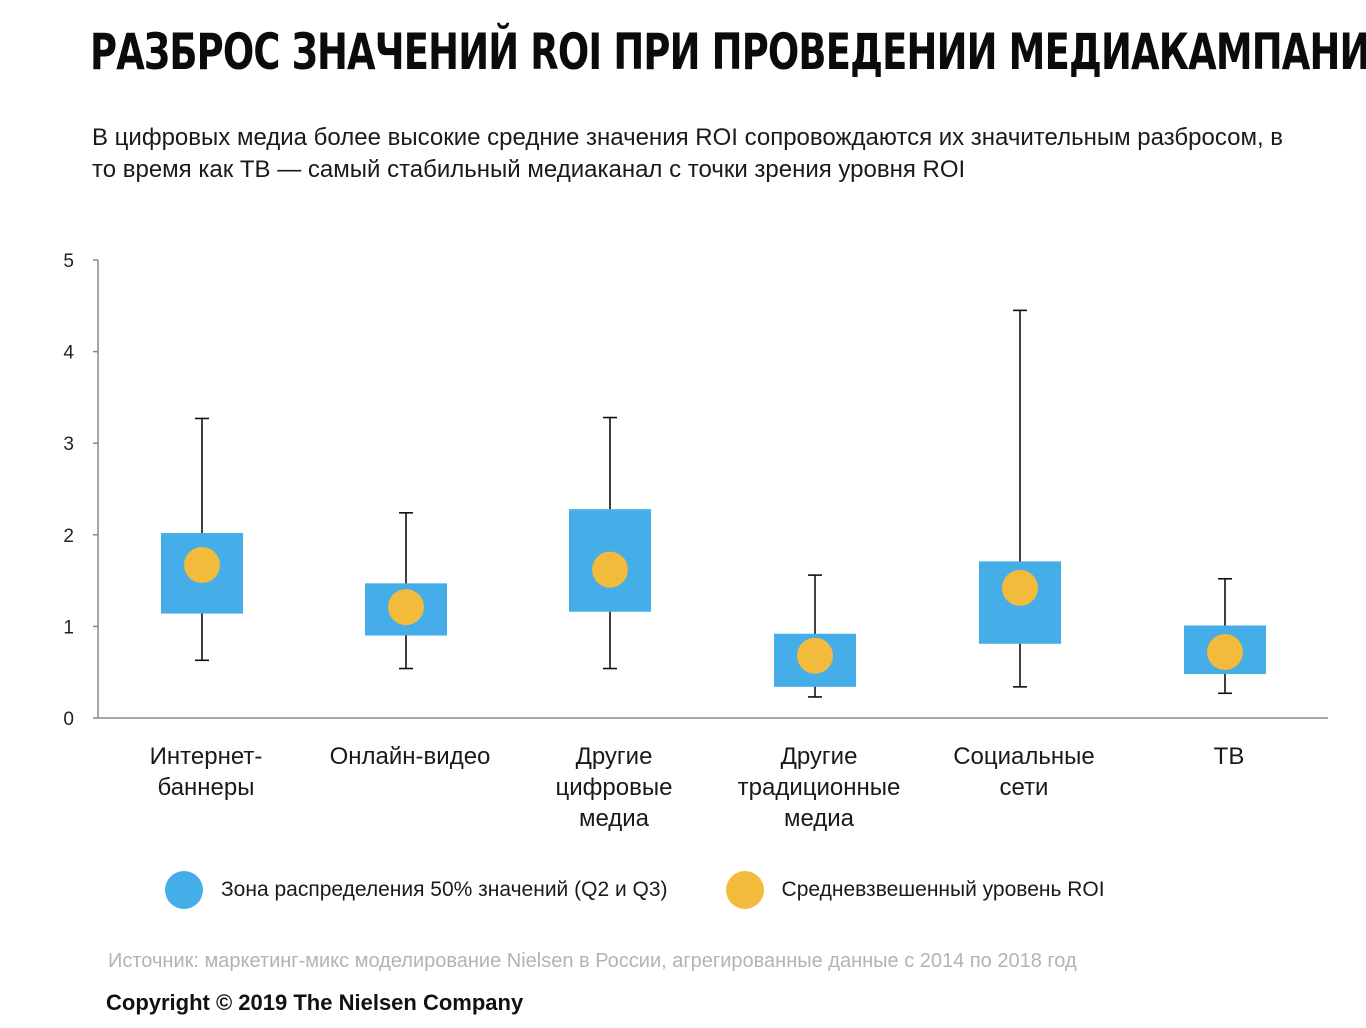 This screenshot has height=1028, width=1366. I want to click on y-tick-label: 0, so click(68, 719).